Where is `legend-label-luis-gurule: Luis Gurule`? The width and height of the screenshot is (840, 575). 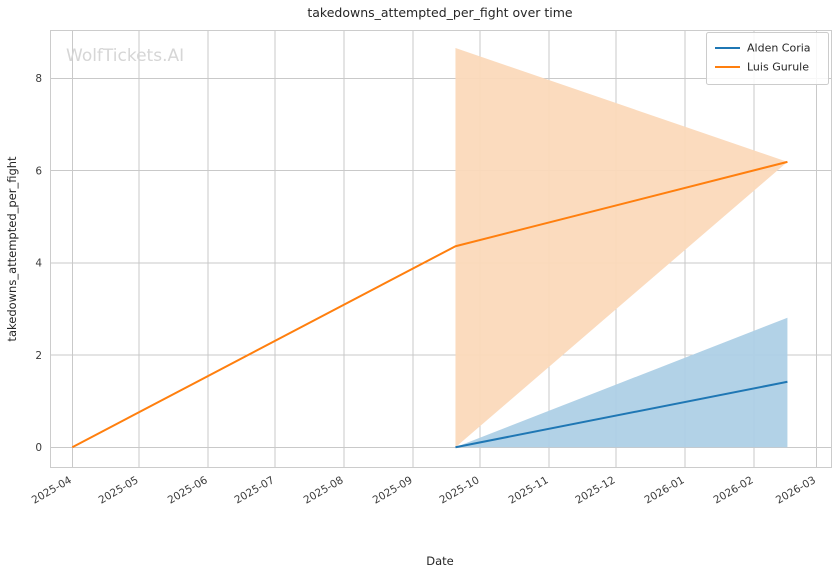 legend-label-luis-gurule: Luis Gurule is located at coordinates (778, 67).